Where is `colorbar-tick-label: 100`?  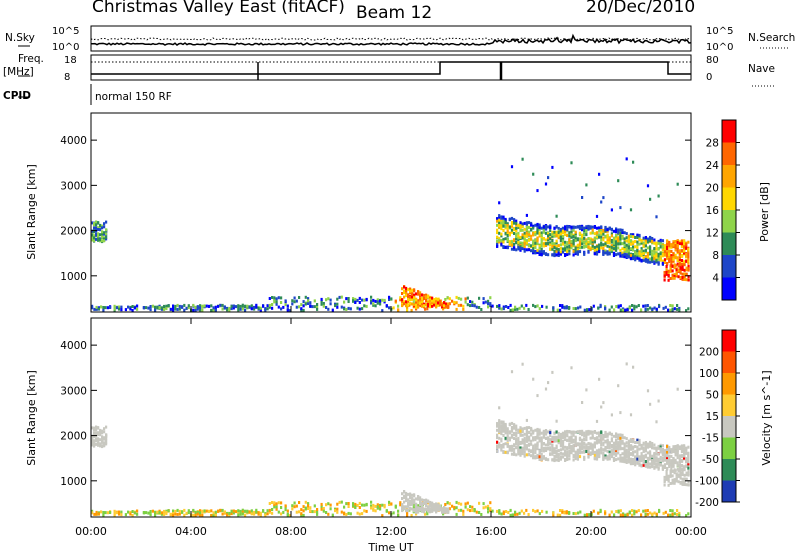 colorbar-tick-label: 100 is located at coordinates (709, 374).